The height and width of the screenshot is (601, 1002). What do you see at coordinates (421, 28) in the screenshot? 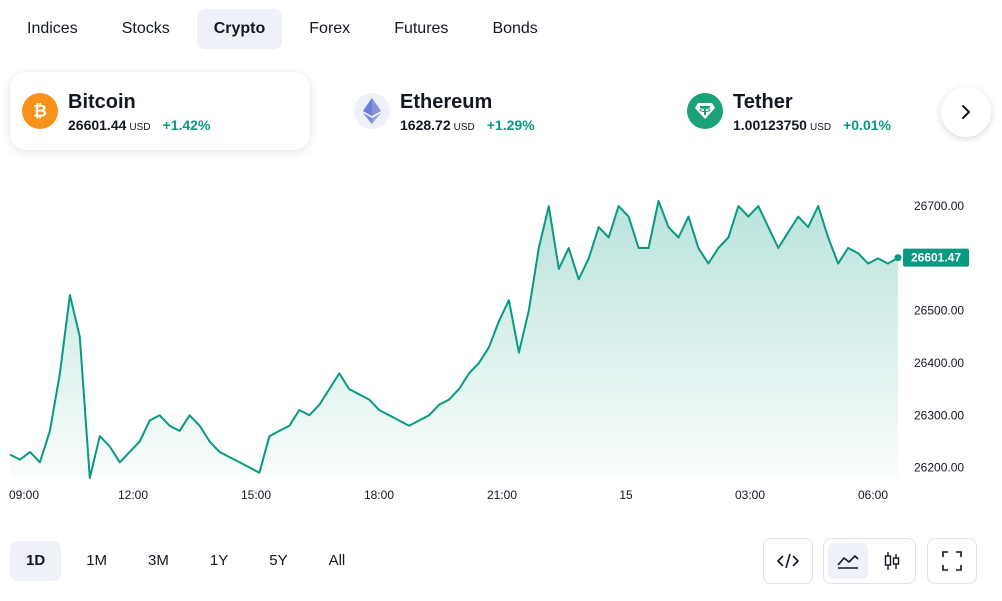
I see `tab-futures: Futures` at bounding box center [421, 28].